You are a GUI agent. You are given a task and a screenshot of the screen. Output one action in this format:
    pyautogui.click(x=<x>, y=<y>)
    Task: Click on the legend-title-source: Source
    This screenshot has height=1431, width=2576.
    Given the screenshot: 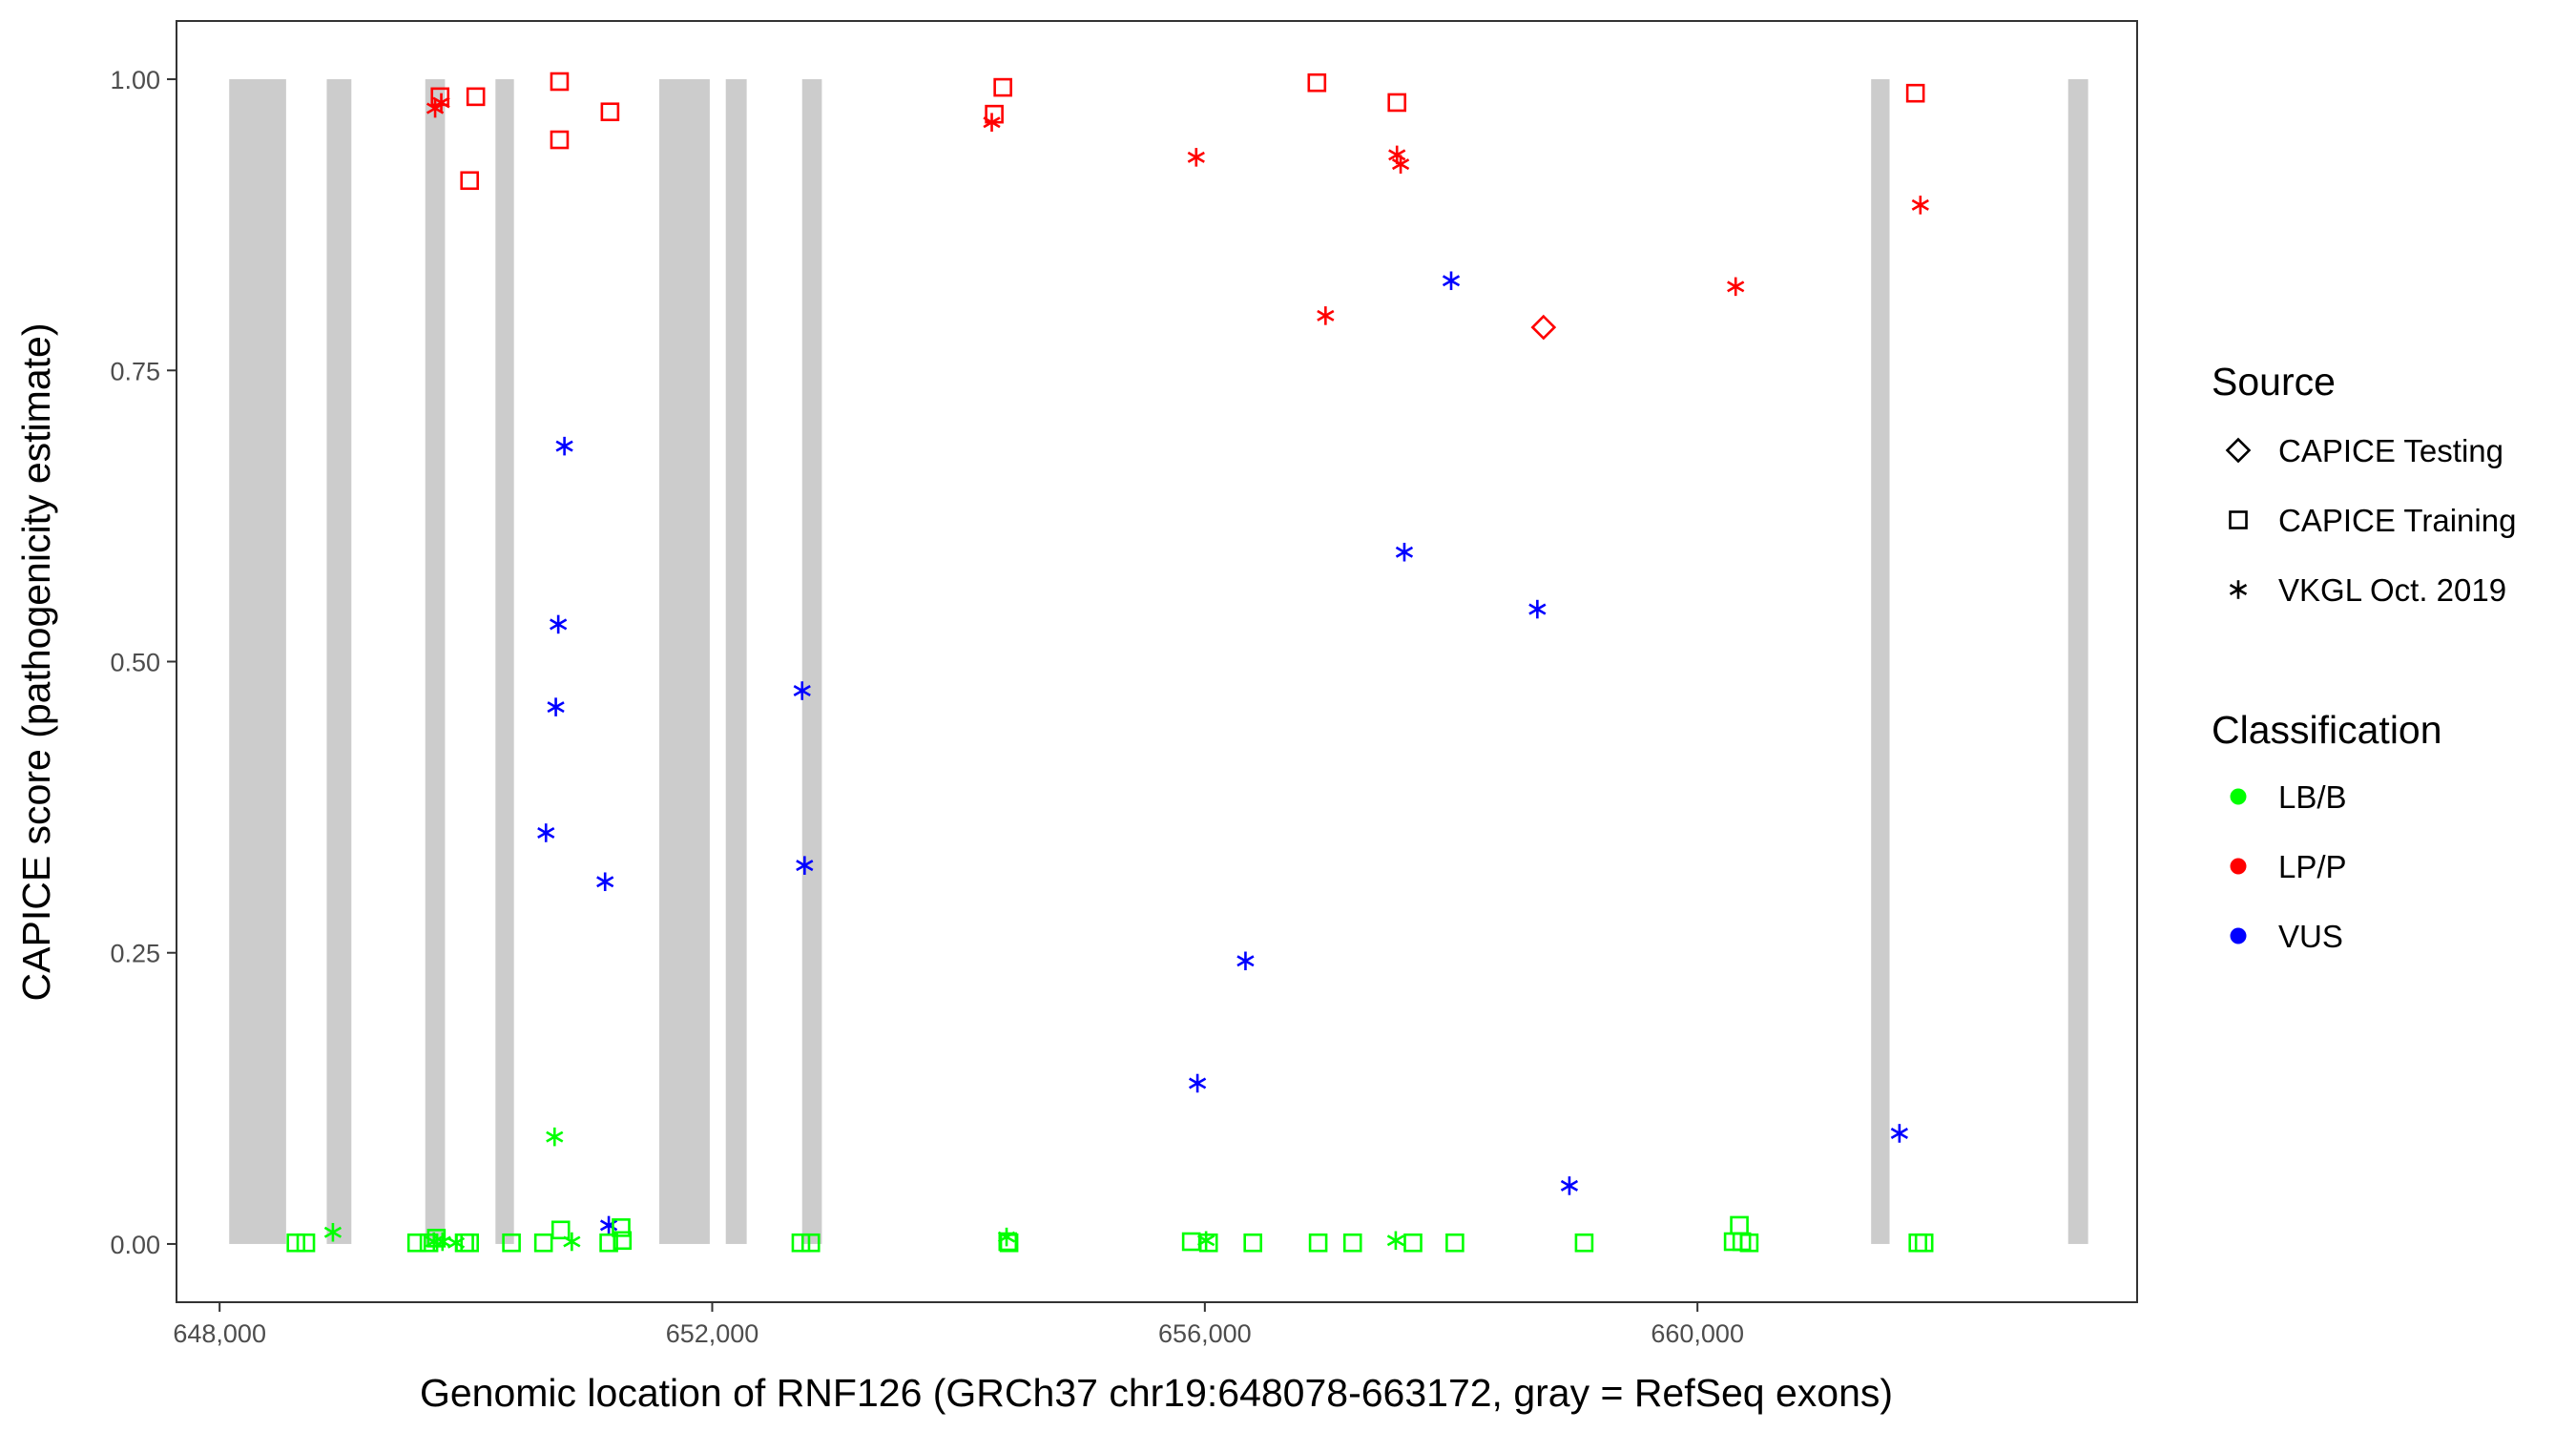 What is the action you would take?
    pyautogui.click(x=2274, y=382)
    